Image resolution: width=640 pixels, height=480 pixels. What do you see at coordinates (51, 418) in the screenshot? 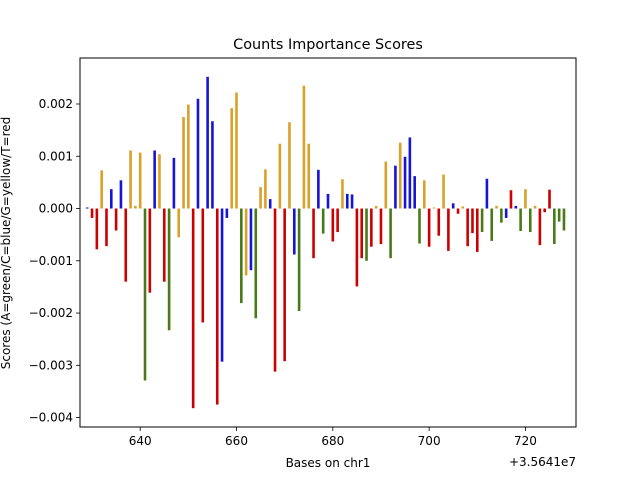
I see `y-tick-label: −0.004` at bounding box center [51, 418].